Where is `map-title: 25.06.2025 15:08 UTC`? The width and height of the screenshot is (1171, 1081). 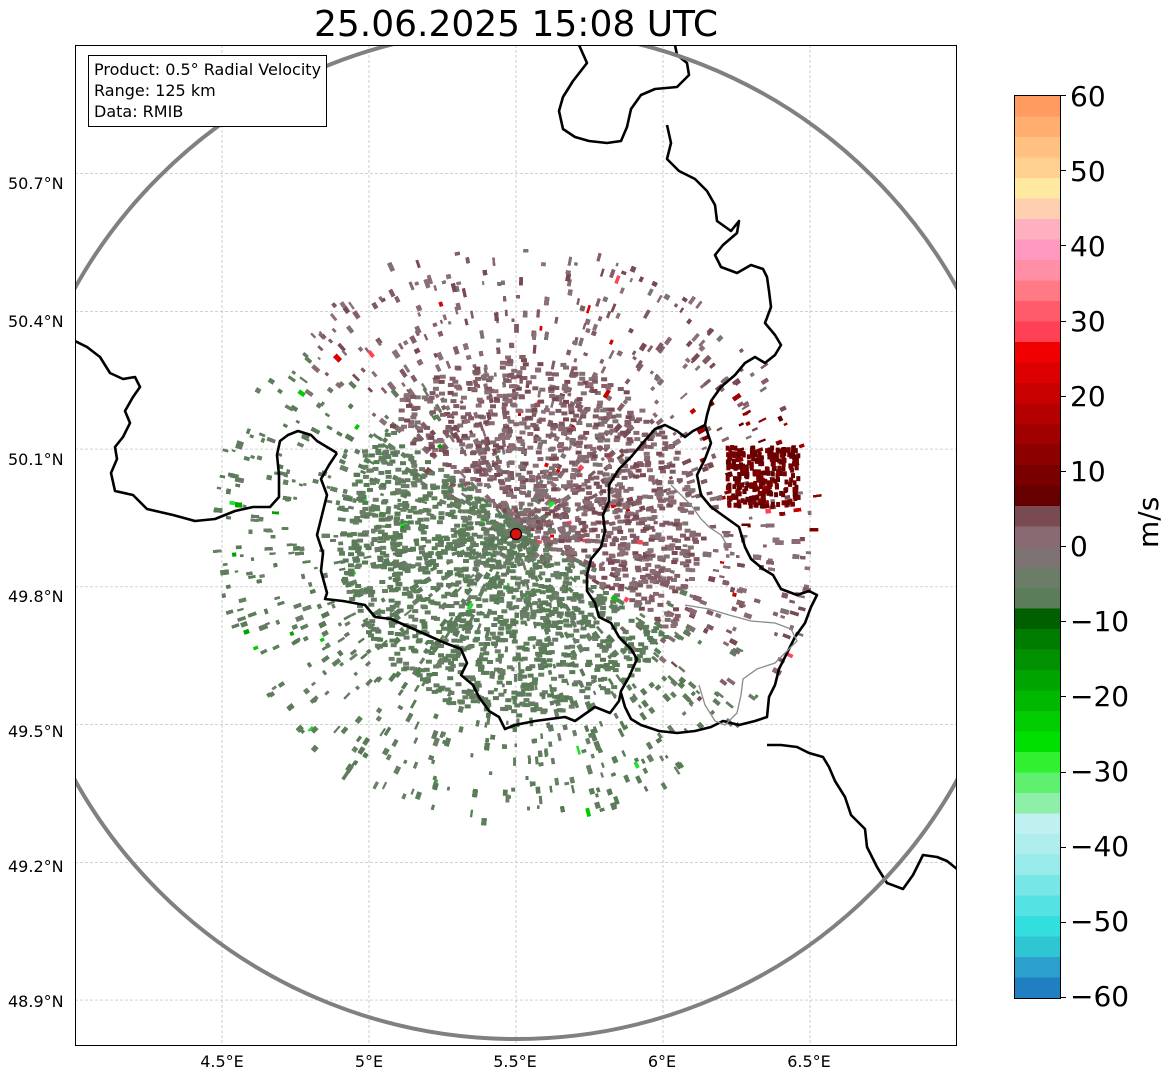
map-title: 25.06.2025 15:08 UTC is located at coordinates (516, 24).